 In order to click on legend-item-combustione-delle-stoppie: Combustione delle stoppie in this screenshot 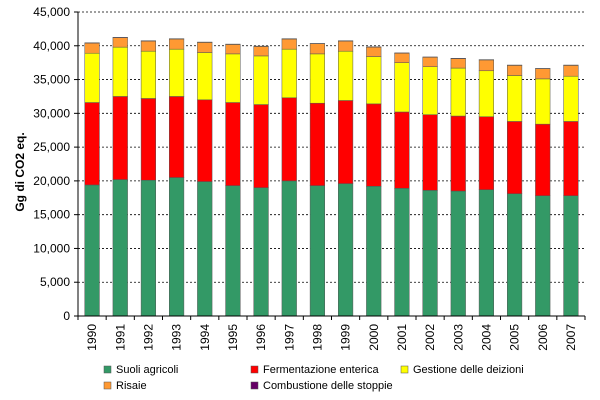, I will do `click(321, 386)`.